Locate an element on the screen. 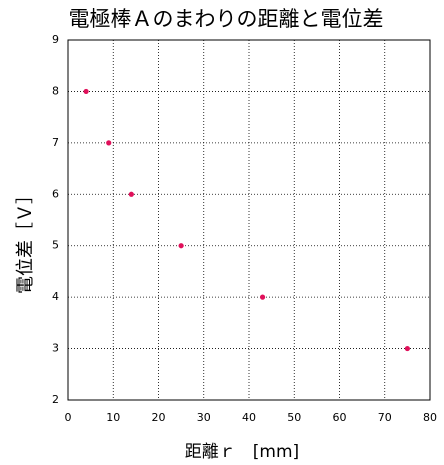  x-axis-label: 距離ｒ [mm] is located at coordinates (242, 452).